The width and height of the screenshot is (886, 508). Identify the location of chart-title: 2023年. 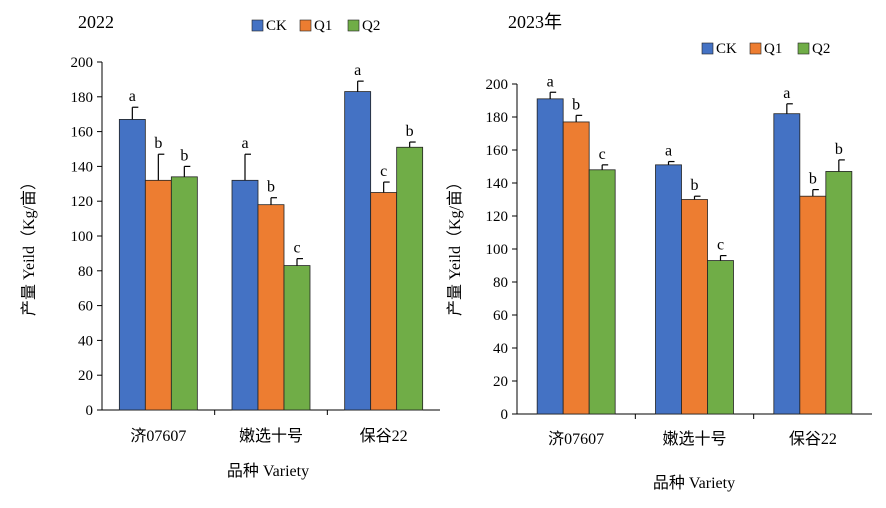
(535, 22).